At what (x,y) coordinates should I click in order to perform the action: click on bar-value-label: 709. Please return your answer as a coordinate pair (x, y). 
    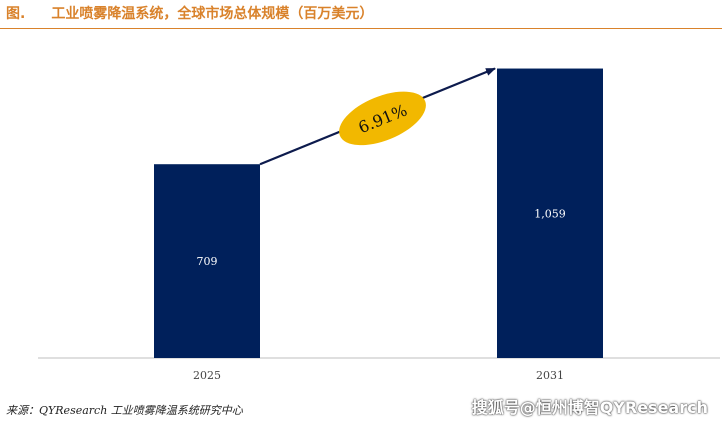
    Looking at the image, I should click on (207, 261).